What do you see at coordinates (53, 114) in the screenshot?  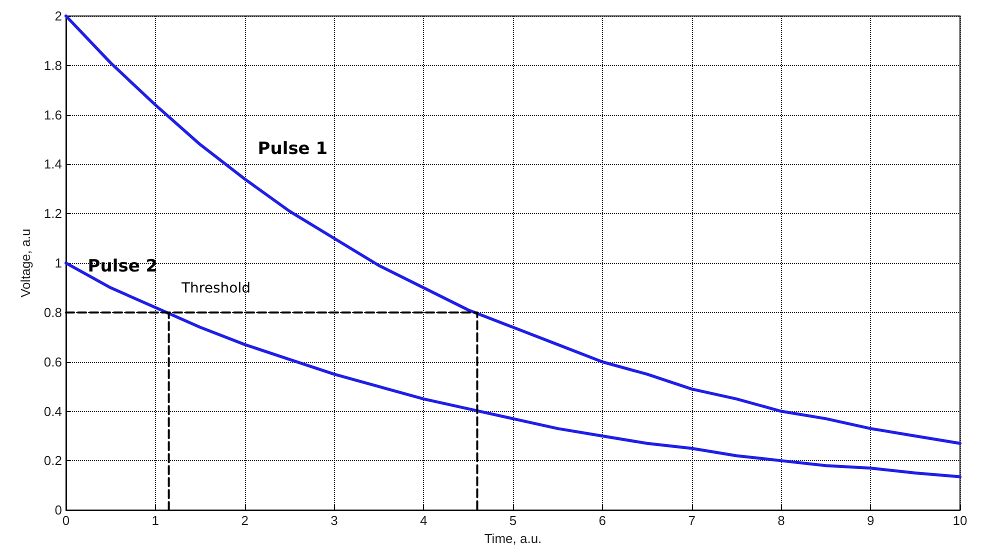 I see `y-tick-label: 1.6` at bounding box center [53, 114].